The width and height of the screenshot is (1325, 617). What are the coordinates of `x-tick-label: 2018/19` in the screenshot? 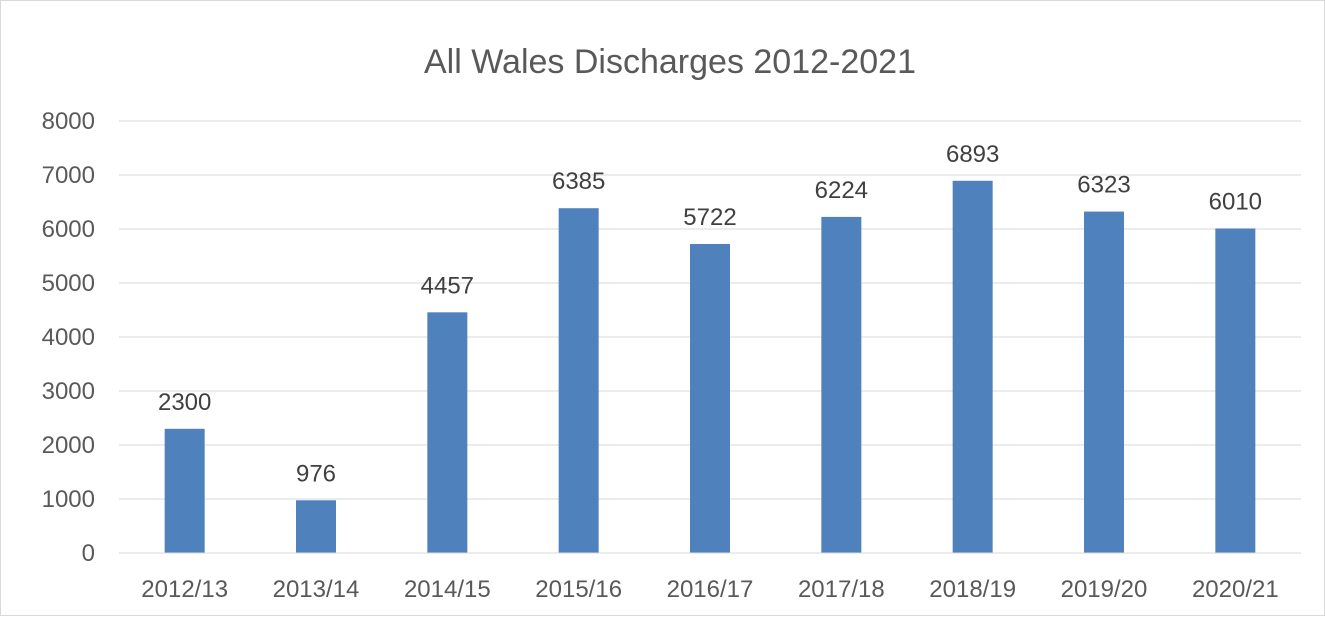 It's located at (972, 589).